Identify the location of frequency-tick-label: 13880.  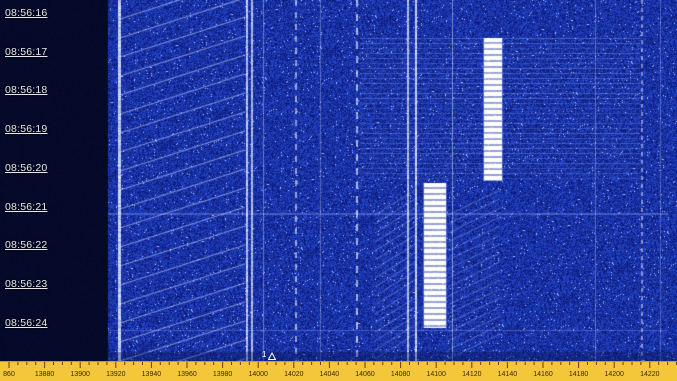
(44, 374).